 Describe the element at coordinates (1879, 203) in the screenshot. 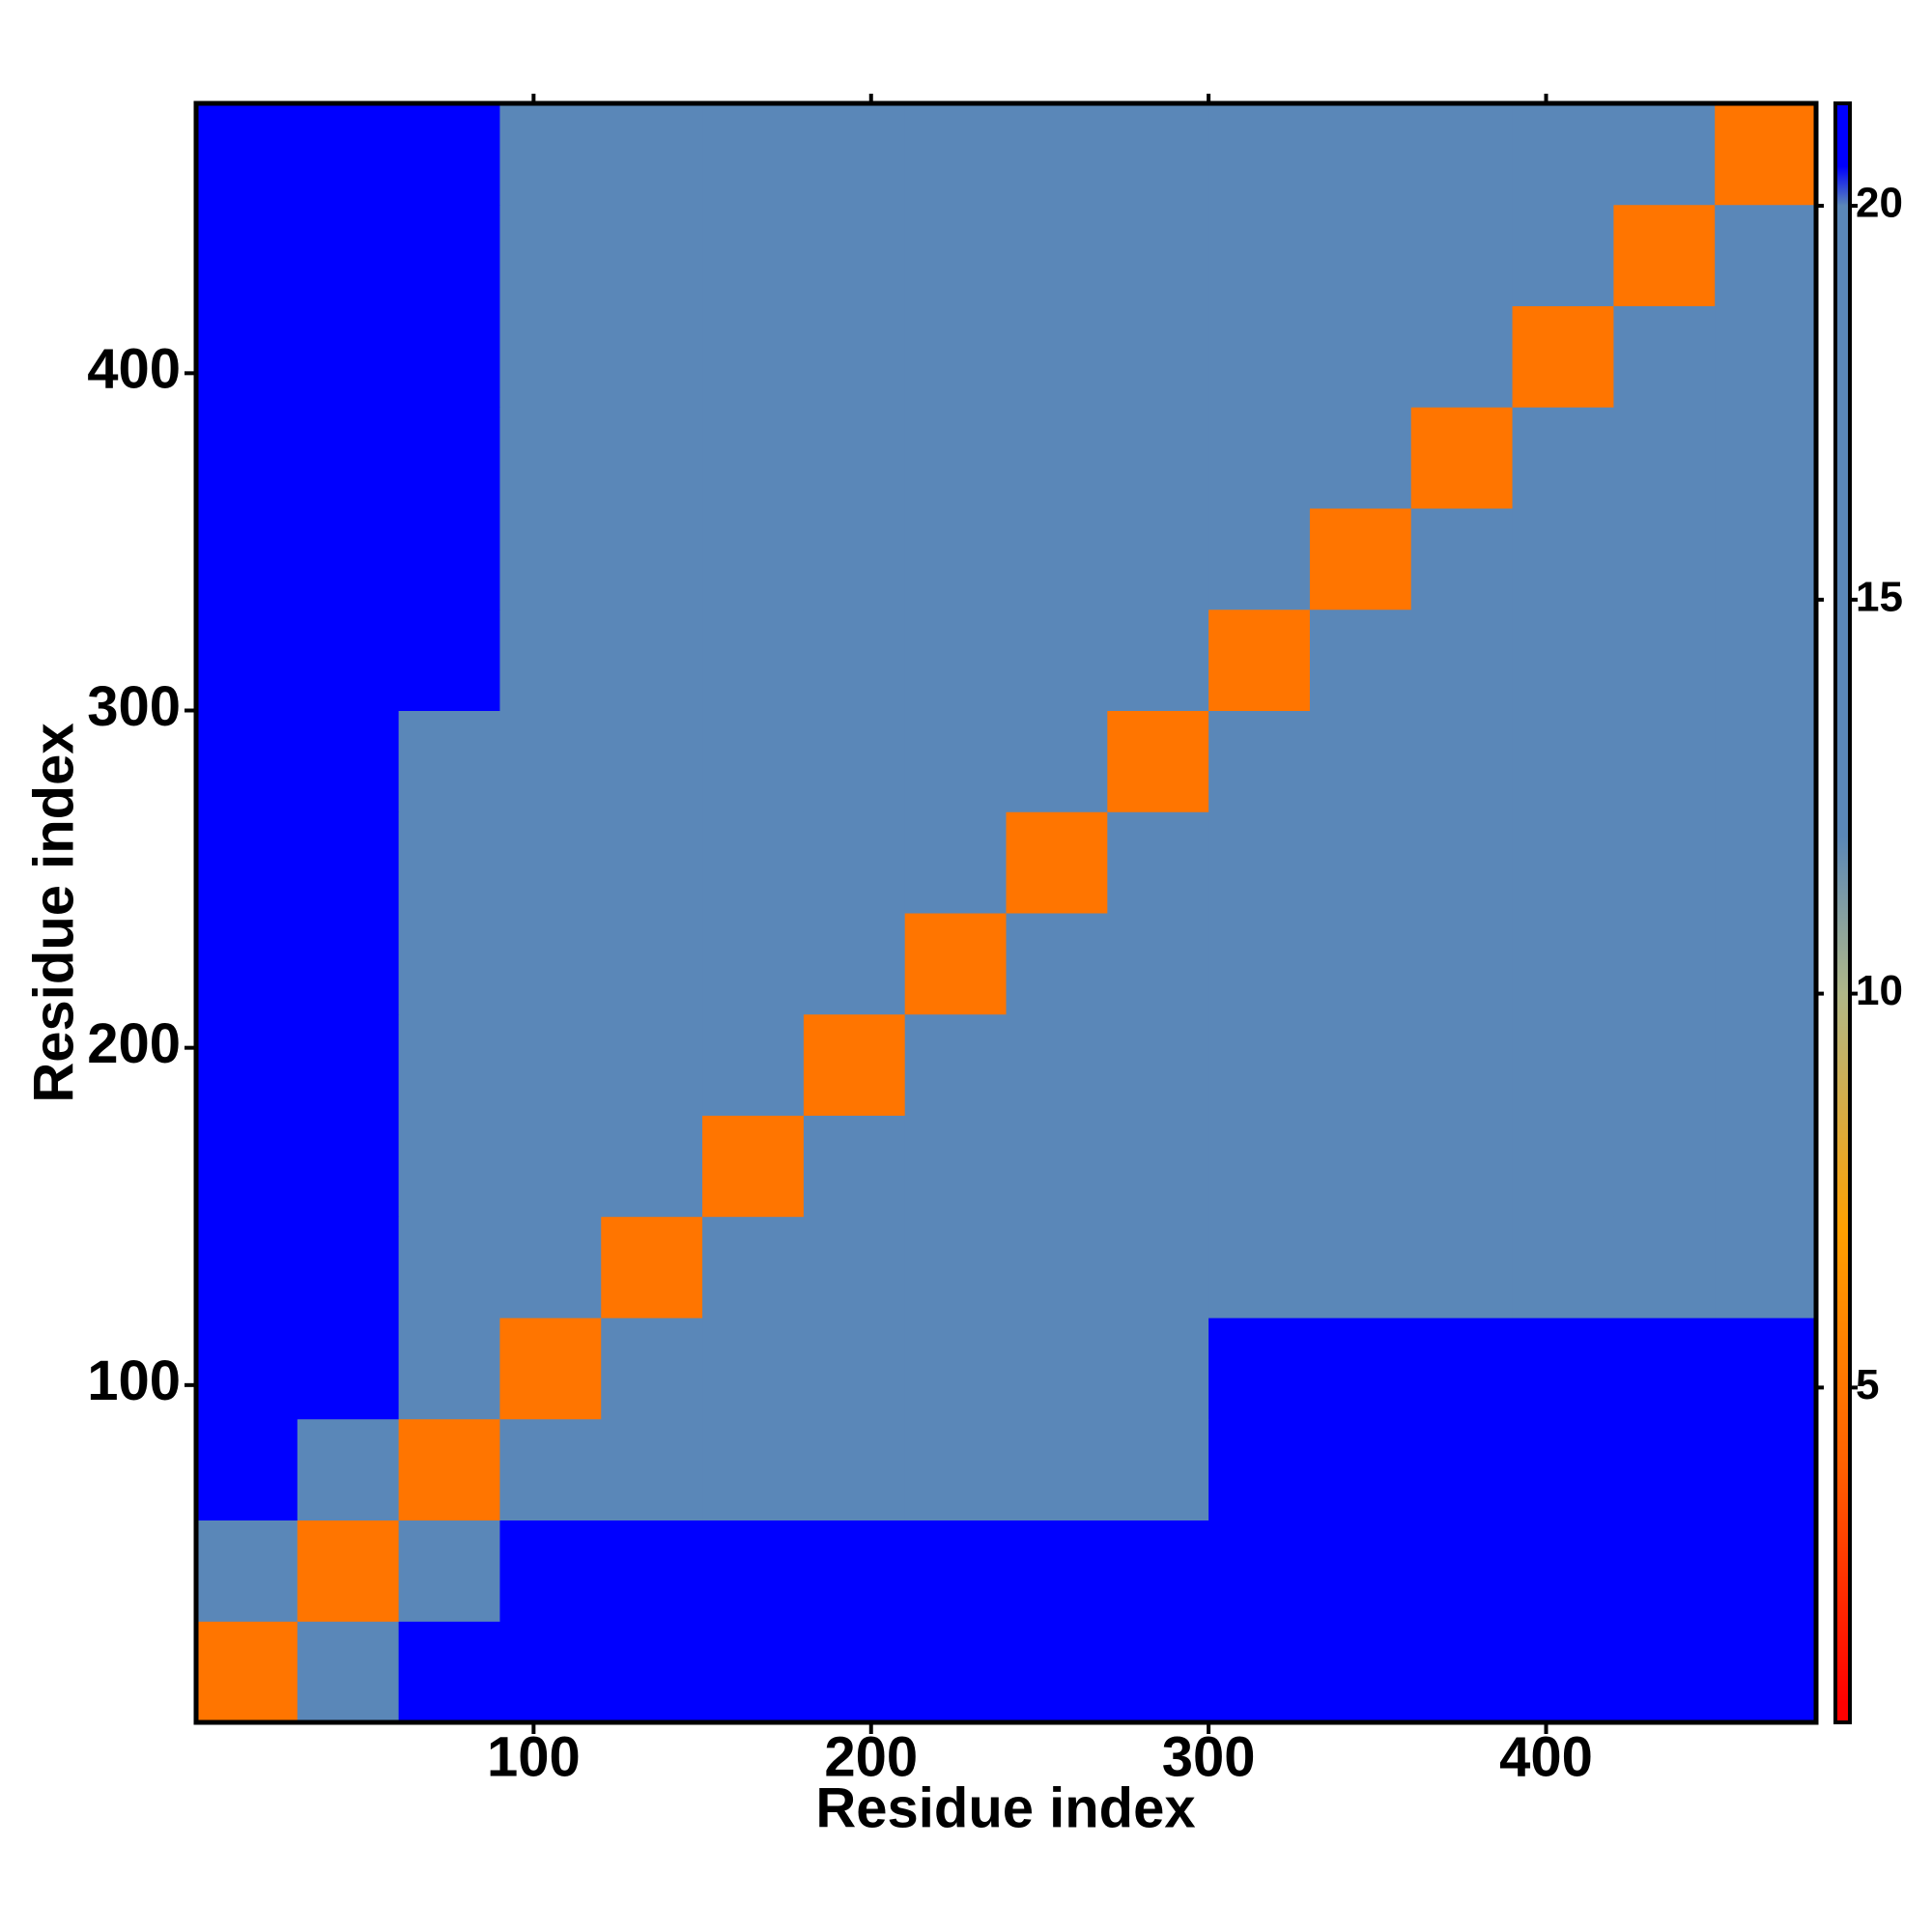

I see `colorbar-tick-label: 20` at that location.